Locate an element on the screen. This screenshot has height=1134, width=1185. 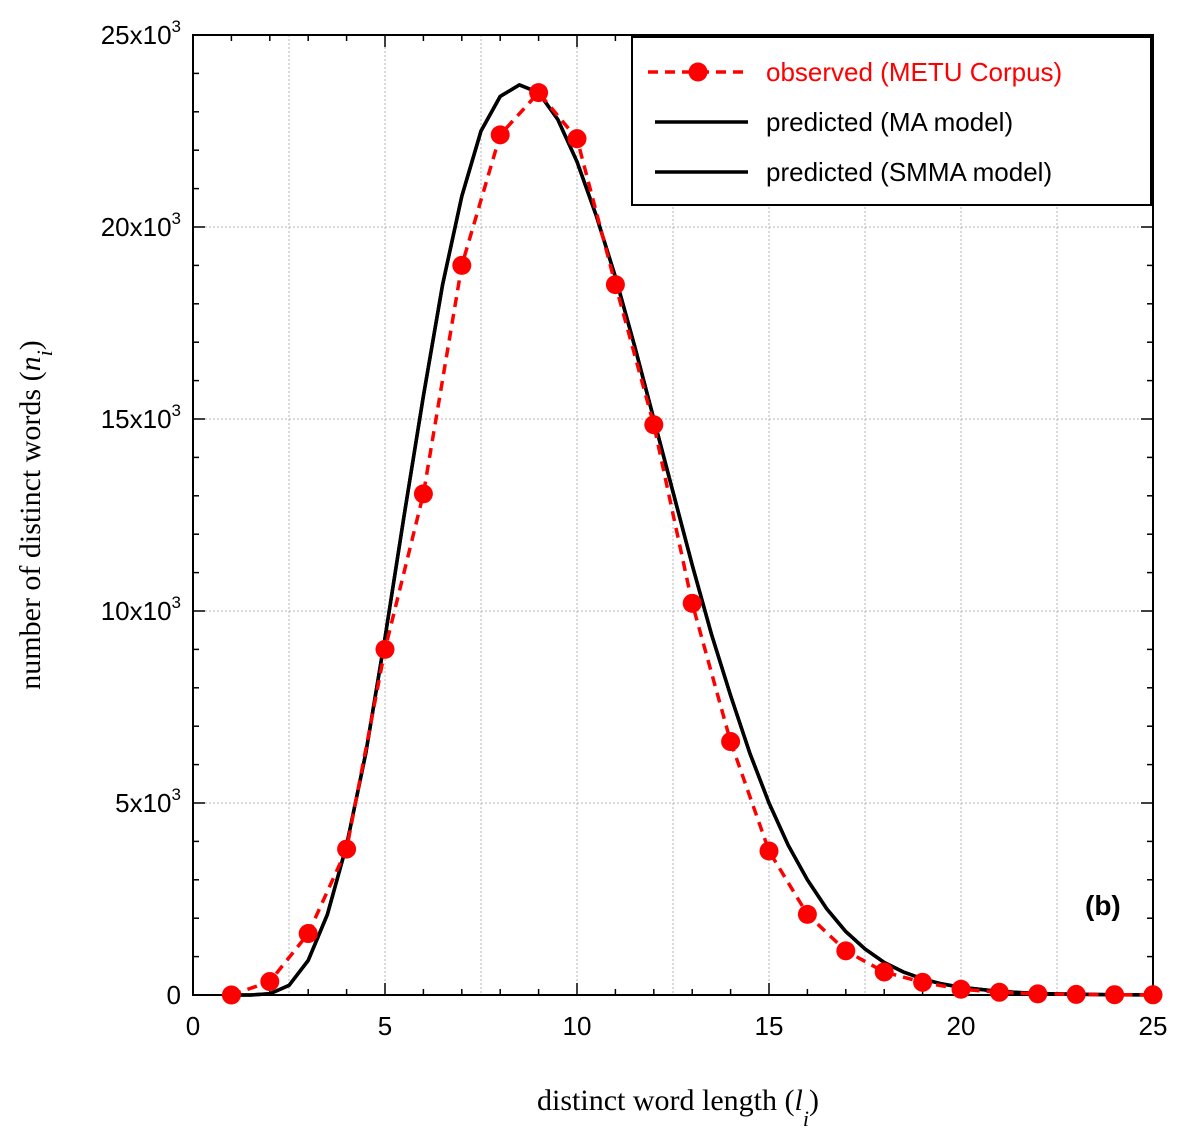
legend-marker-observed is located at coordinates (698, 72).